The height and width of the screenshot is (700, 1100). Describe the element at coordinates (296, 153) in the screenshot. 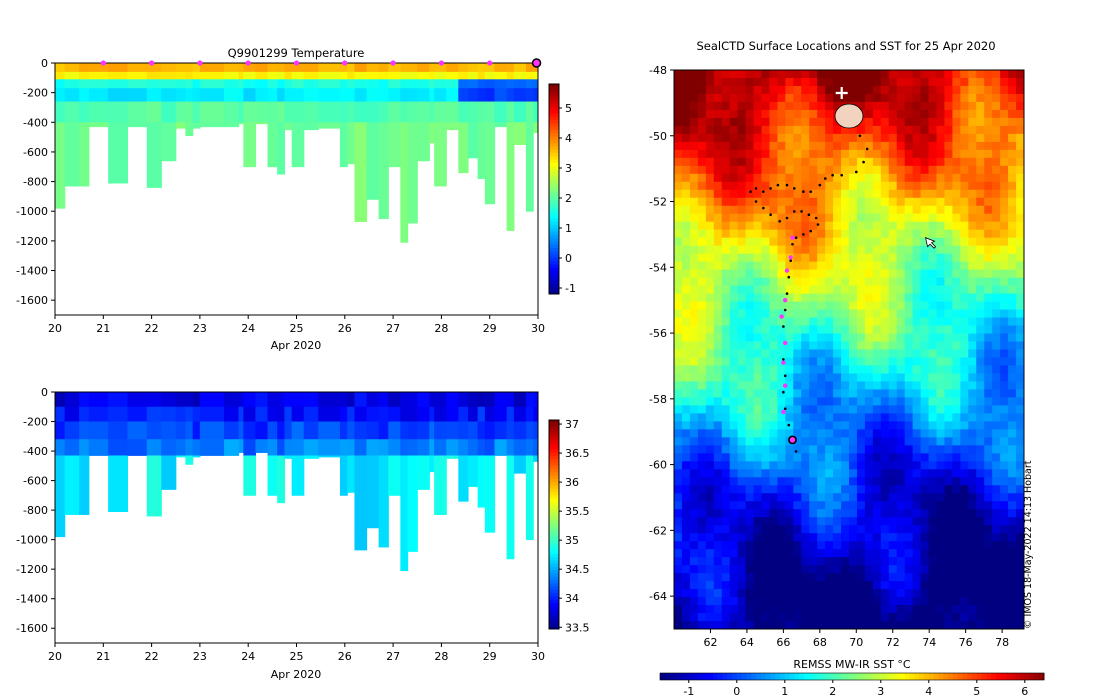

I see `temperature-cells` at that location.